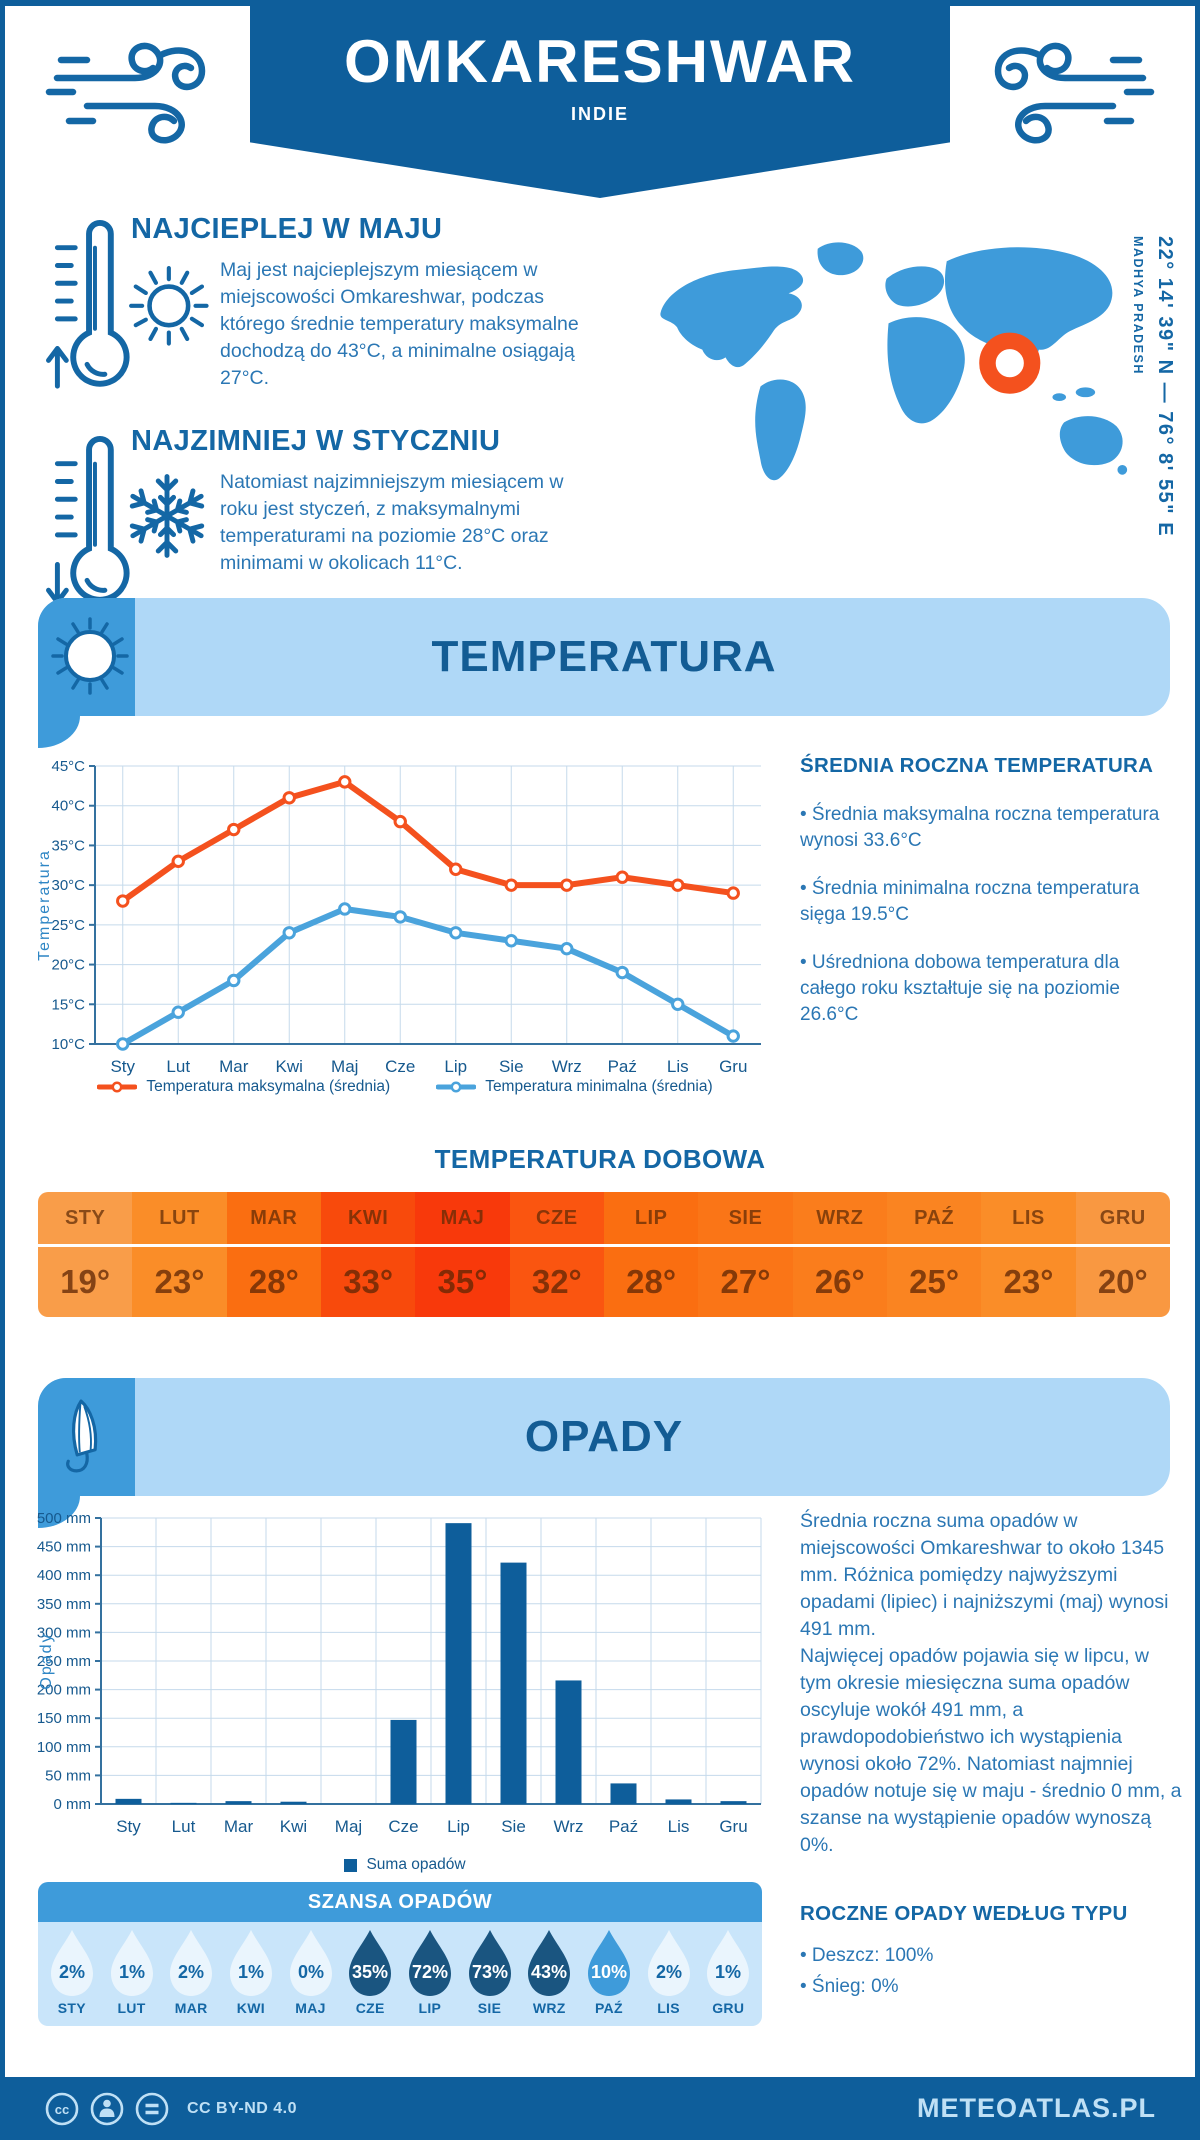 The image size is (1200, 2140). What do you see at coordinates (1074, 93) in the screenshot?
I see `wind-icon` at bounding box center [1074, 93].